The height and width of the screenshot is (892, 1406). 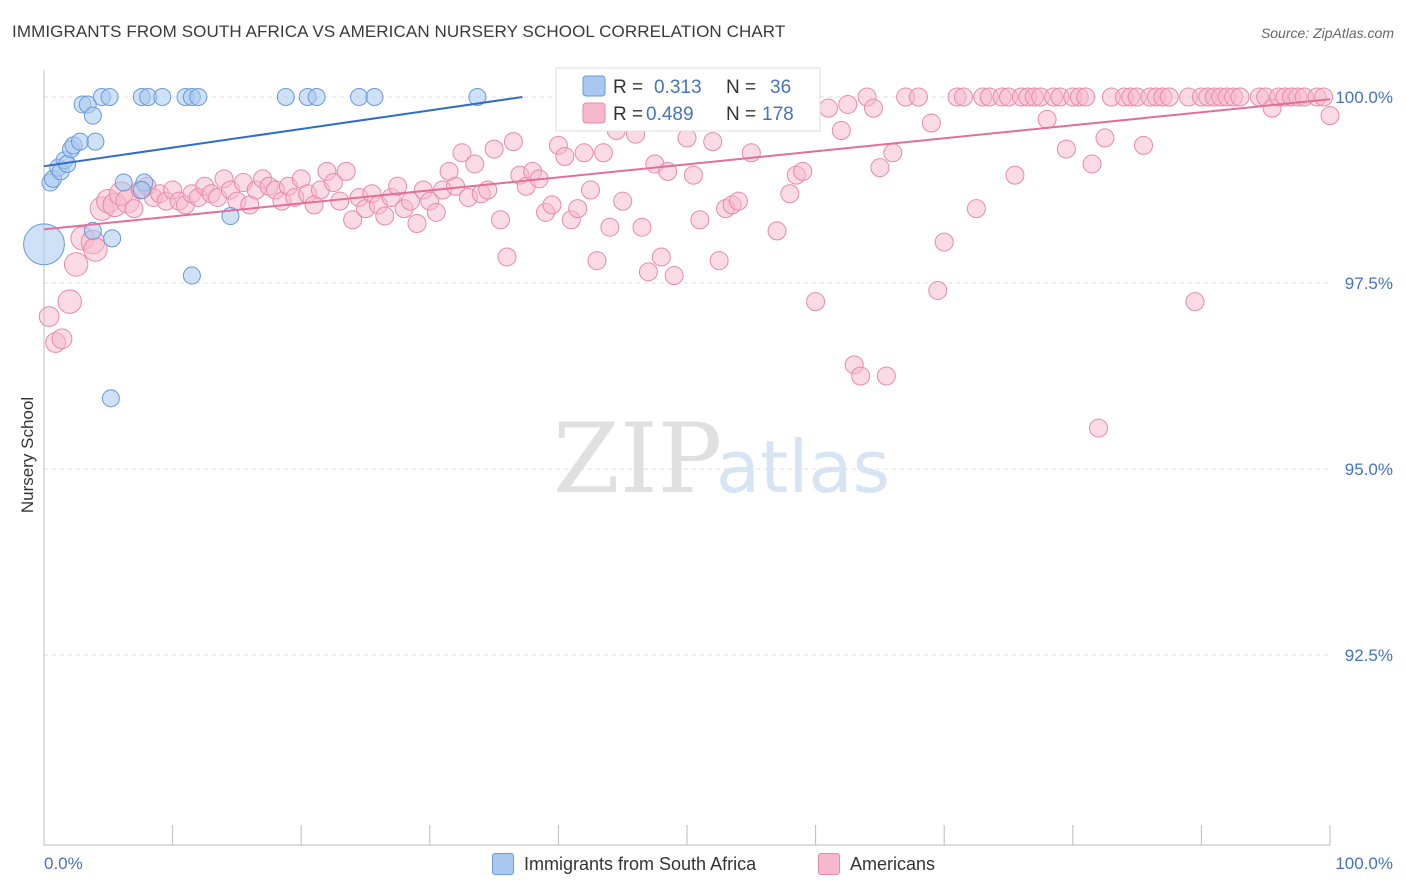 I want to click on stats-blue-swatch, so click(x=594, y=86).